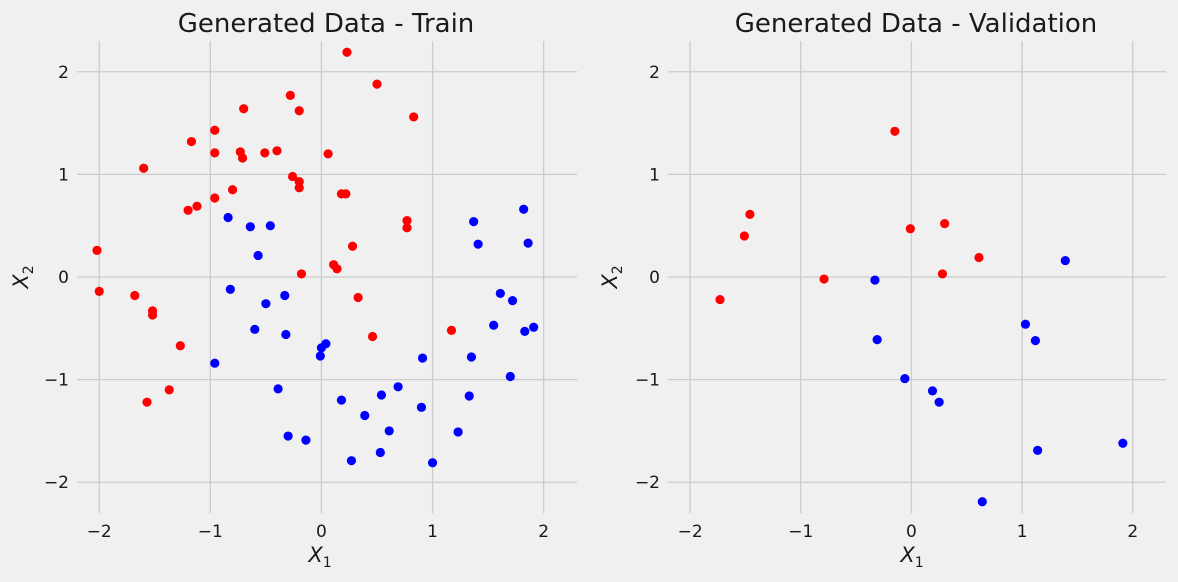 The width and height of the screenshot is (1178, 582). What do you see at coordinates (326, 24) in the screenshot?
I see `train-chart-title: Generated Data - Train` at bounding box center [326, 24].